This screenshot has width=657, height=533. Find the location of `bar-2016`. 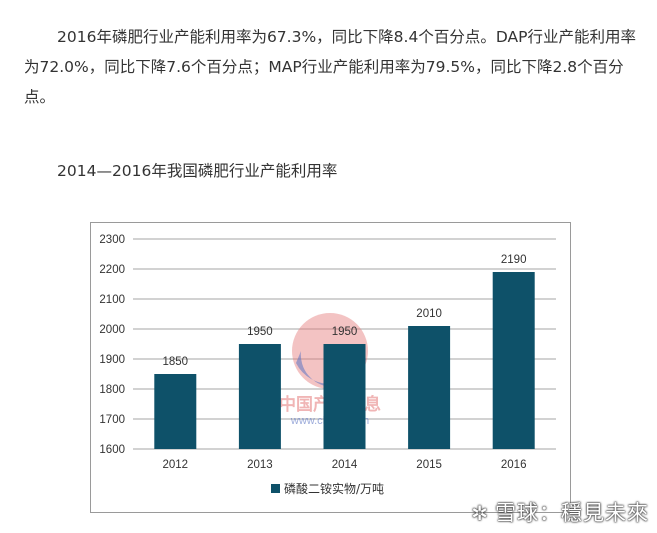

bar-2016 is located at coordinates (513, 360).